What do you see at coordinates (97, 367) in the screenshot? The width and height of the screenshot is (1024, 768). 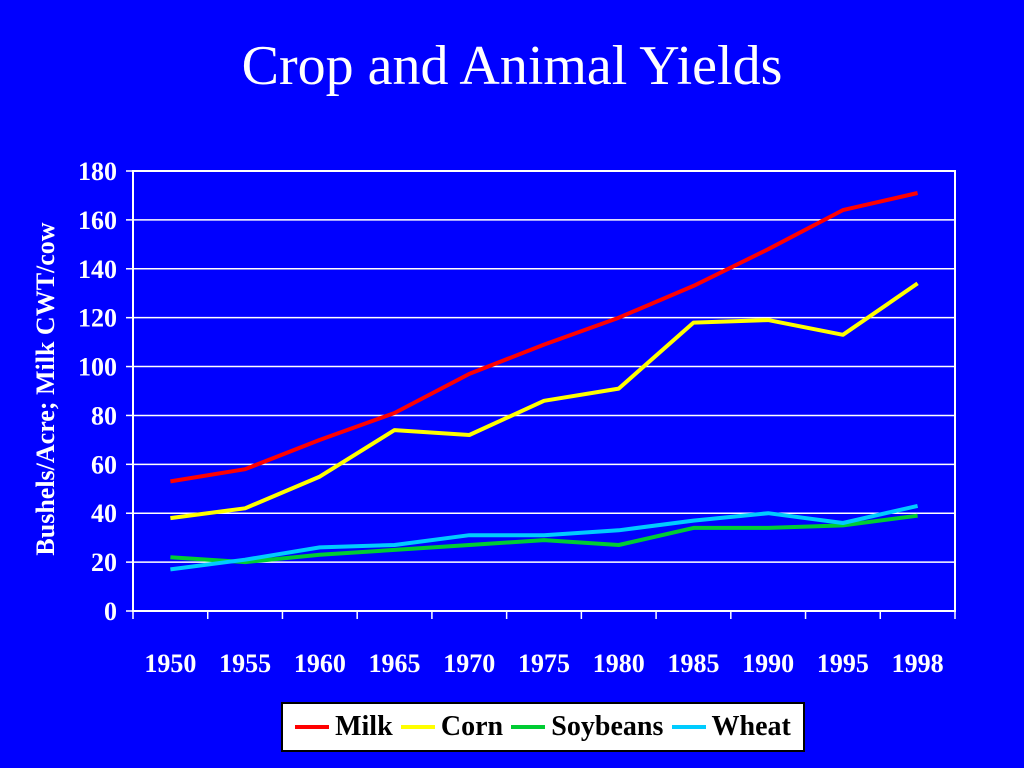 I see `y-tick-label: 100` at bounding box center [97, 367].